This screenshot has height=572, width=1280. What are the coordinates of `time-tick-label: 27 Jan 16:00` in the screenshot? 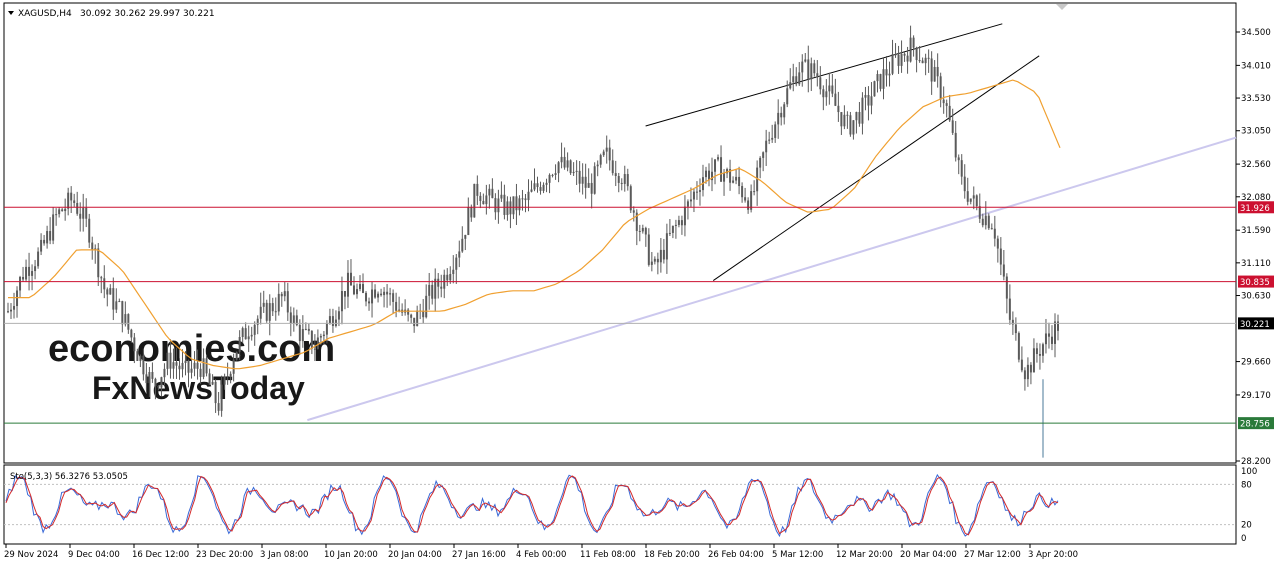 It's located at (479, 555).